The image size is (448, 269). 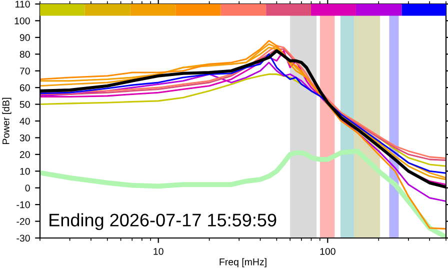 What do you see at coordinates (25, 71) in the screenshot?
I see `y-tick-label: 70` at bounding box center [25, 71].